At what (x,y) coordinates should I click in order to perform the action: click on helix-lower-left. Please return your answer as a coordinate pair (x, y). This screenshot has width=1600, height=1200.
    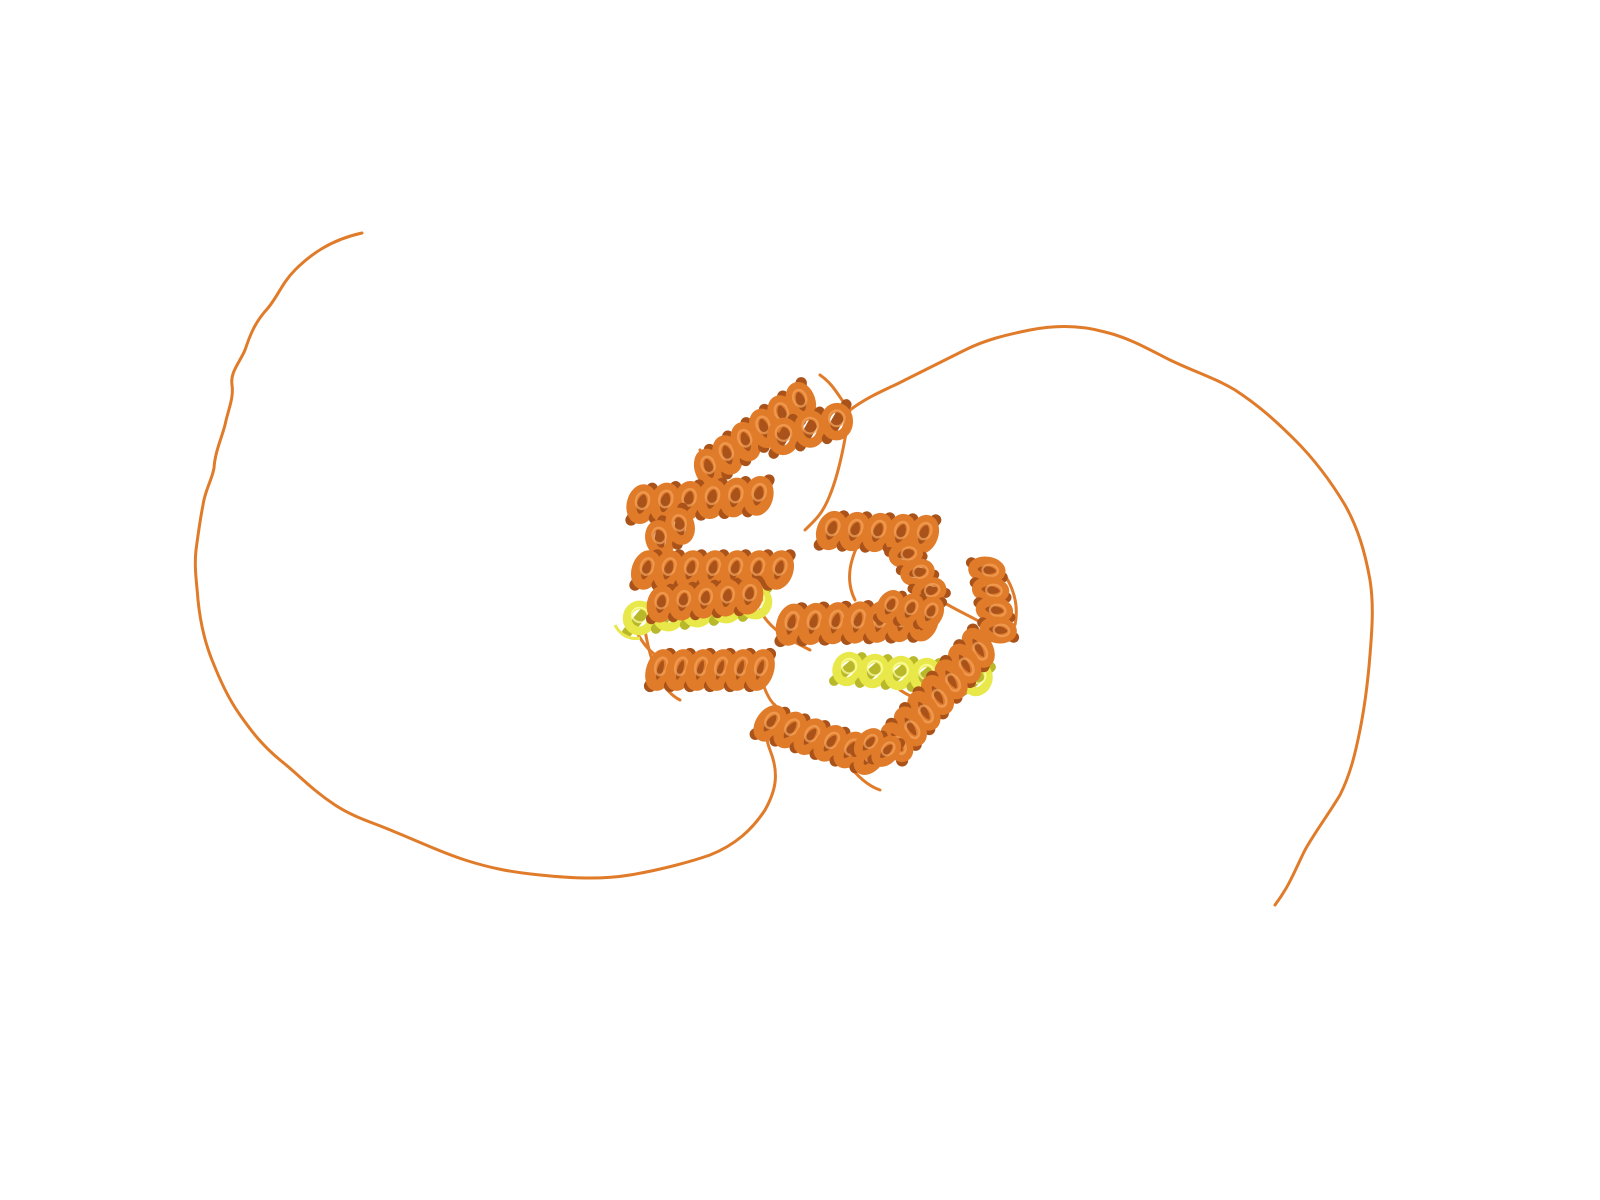
    Looking at the image, I should click on (710, 670).